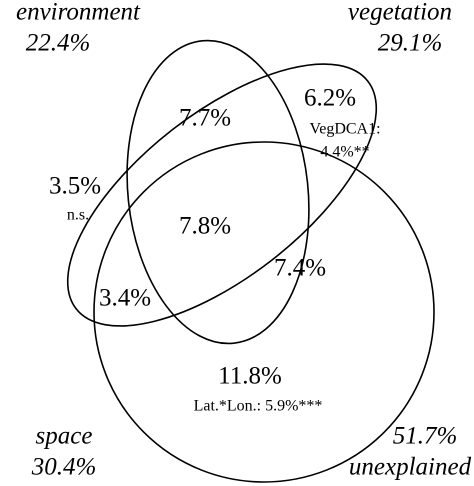  What do you see at coordinates (400, 13) in the screenshot?
I see `set-name: vegetation` at bounding box center [400, 13].